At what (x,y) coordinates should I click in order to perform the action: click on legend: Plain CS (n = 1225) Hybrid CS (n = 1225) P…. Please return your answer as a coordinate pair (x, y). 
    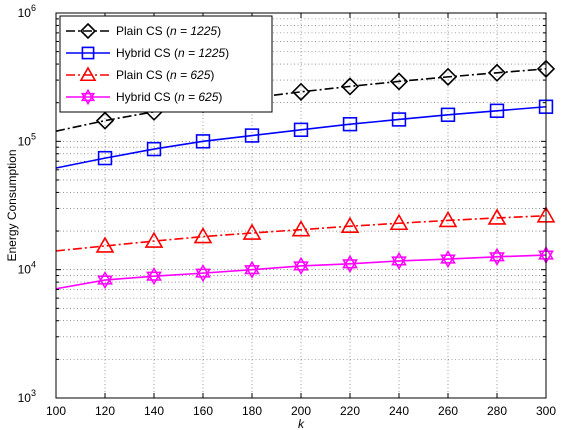
    Looking at the image, I should click on (166, 64).